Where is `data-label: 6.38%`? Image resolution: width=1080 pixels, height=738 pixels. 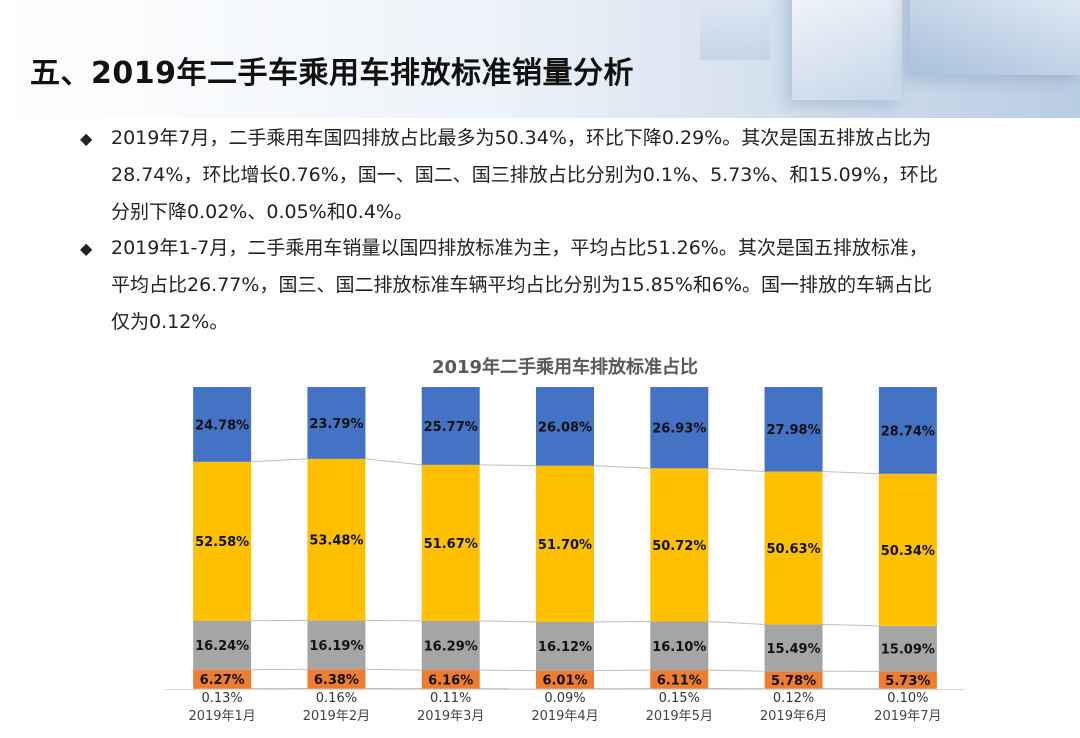 data-label: 6.38% is located at coordinates (336, 680).